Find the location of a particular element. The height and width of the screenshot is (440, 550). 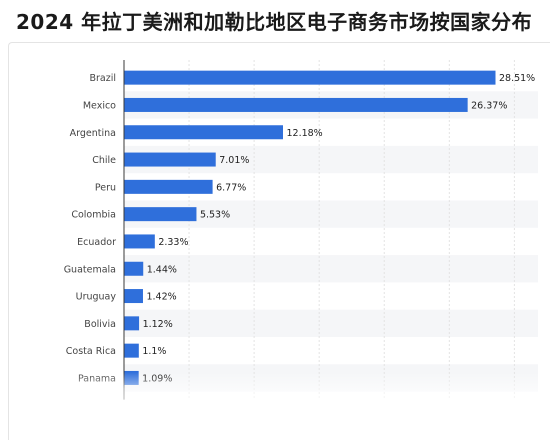

bar-argentina is located at coordinates (203, 132).